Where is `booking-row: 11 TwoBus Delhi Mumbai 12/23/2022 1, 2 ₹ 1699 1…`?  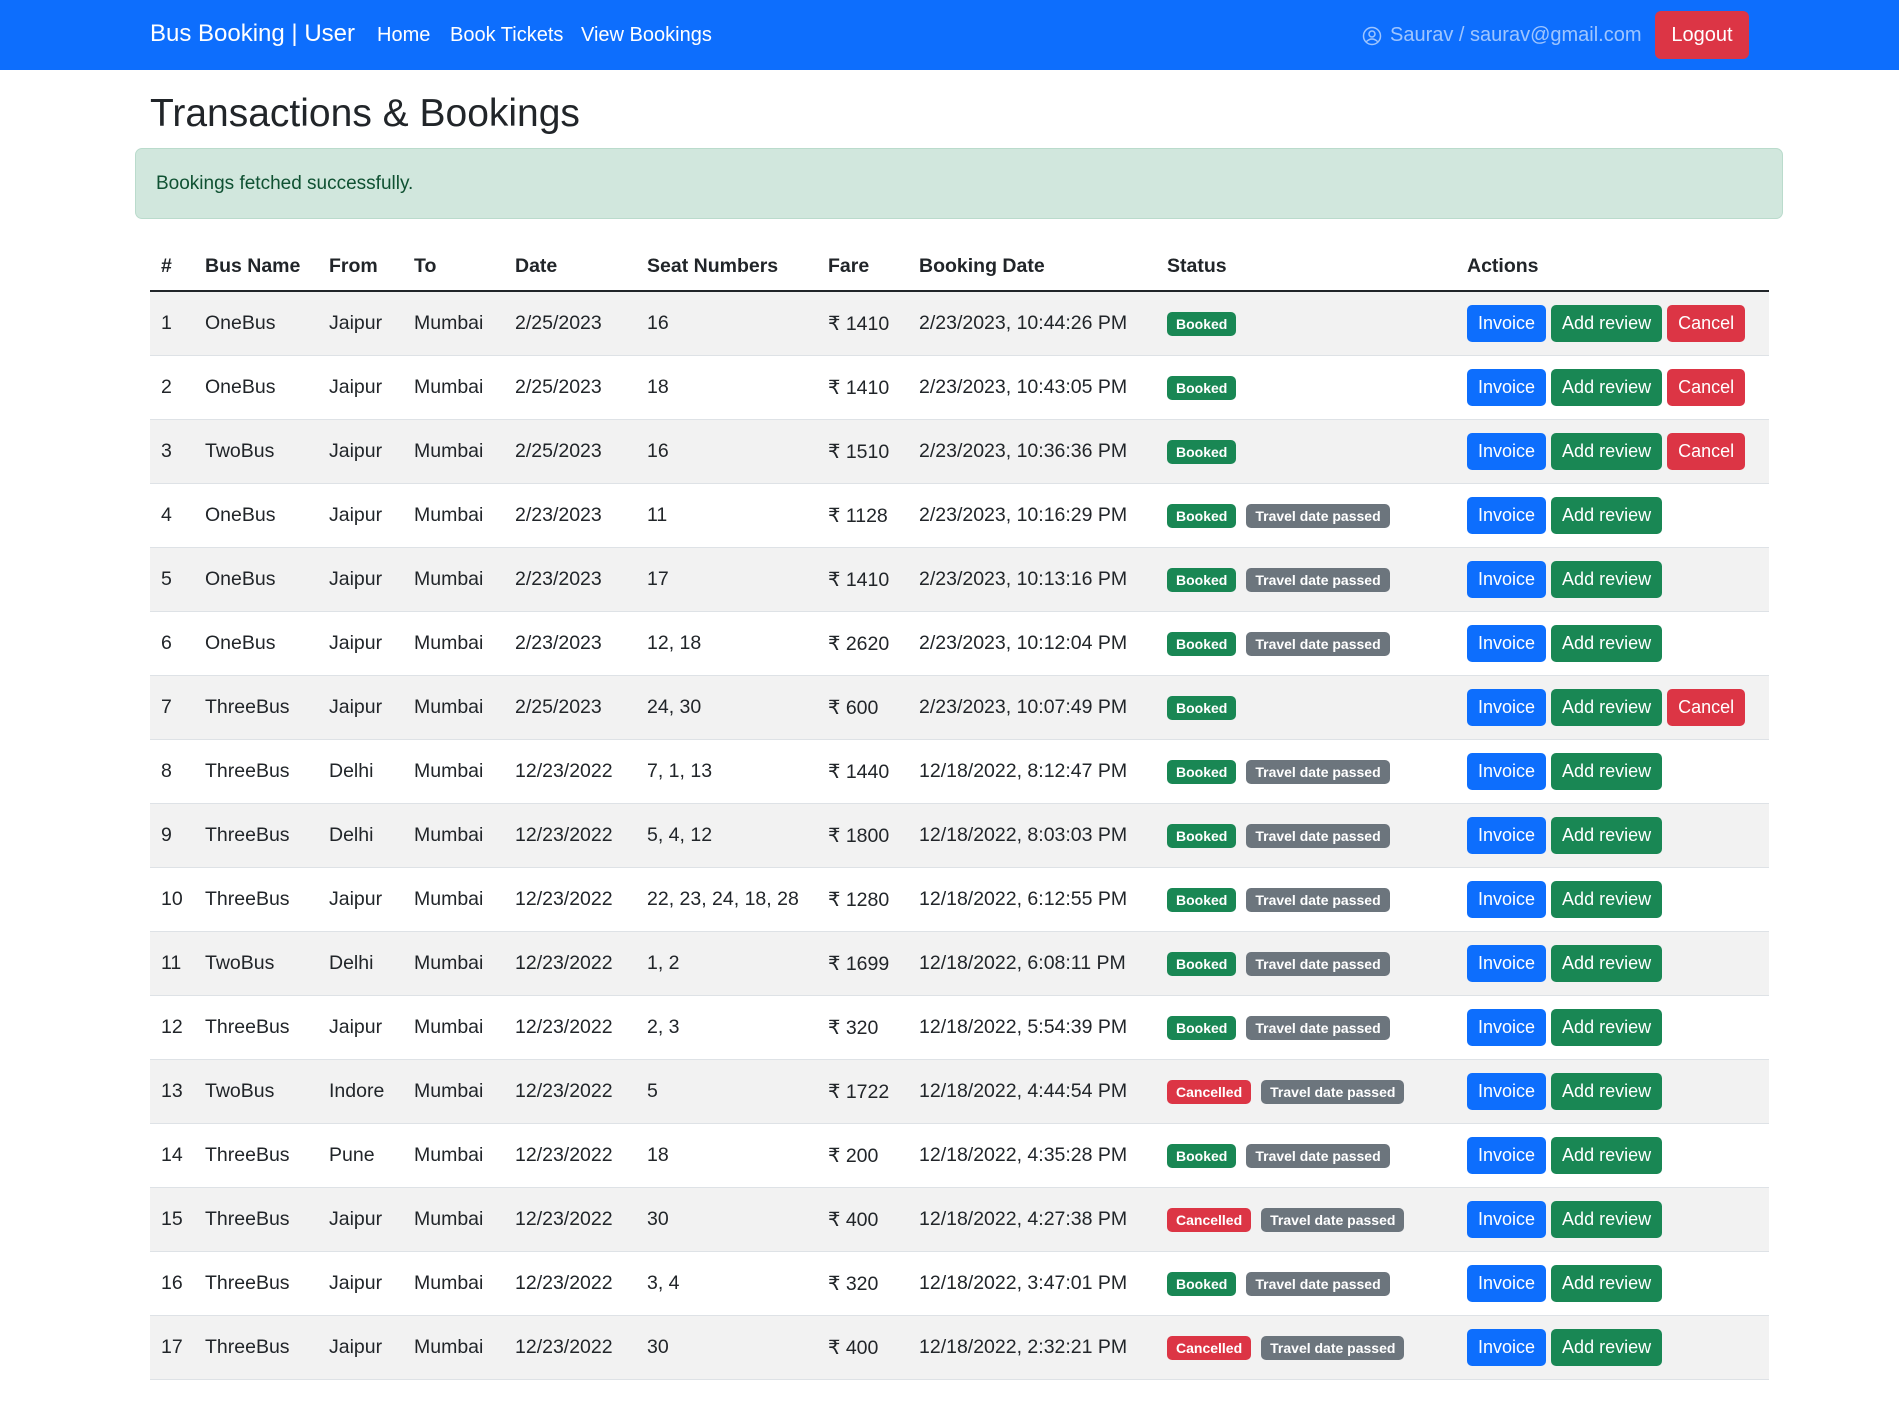 booking-row: 11 TwoBus Delhi Mumbai 12/23/2022 1, 2 ₹ 1699 1… is located at coordinates (959, 963).